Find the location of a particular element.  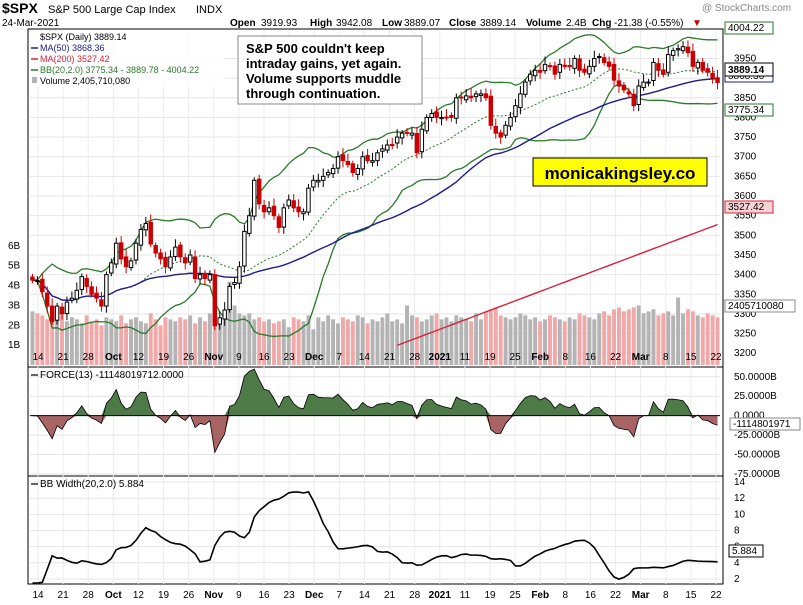

price-tick-label: 3850 is located at coordinates (745, 98).